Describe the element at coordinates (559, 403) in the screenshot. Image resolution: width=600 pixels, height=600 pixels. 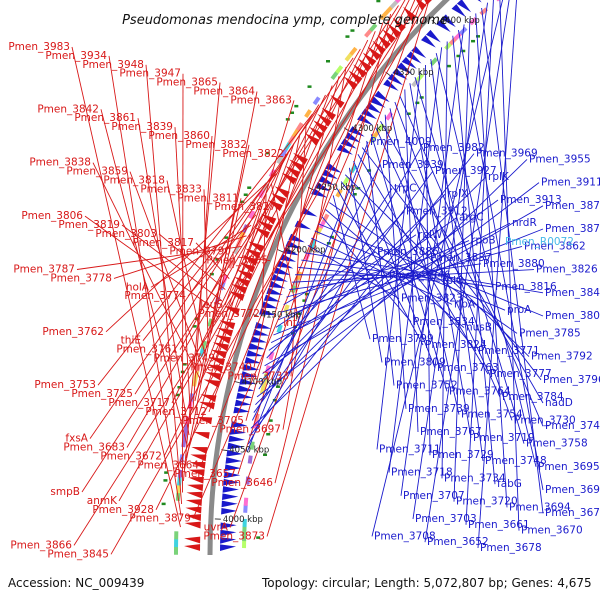
I see `gene-label-right: nadD` at that location.